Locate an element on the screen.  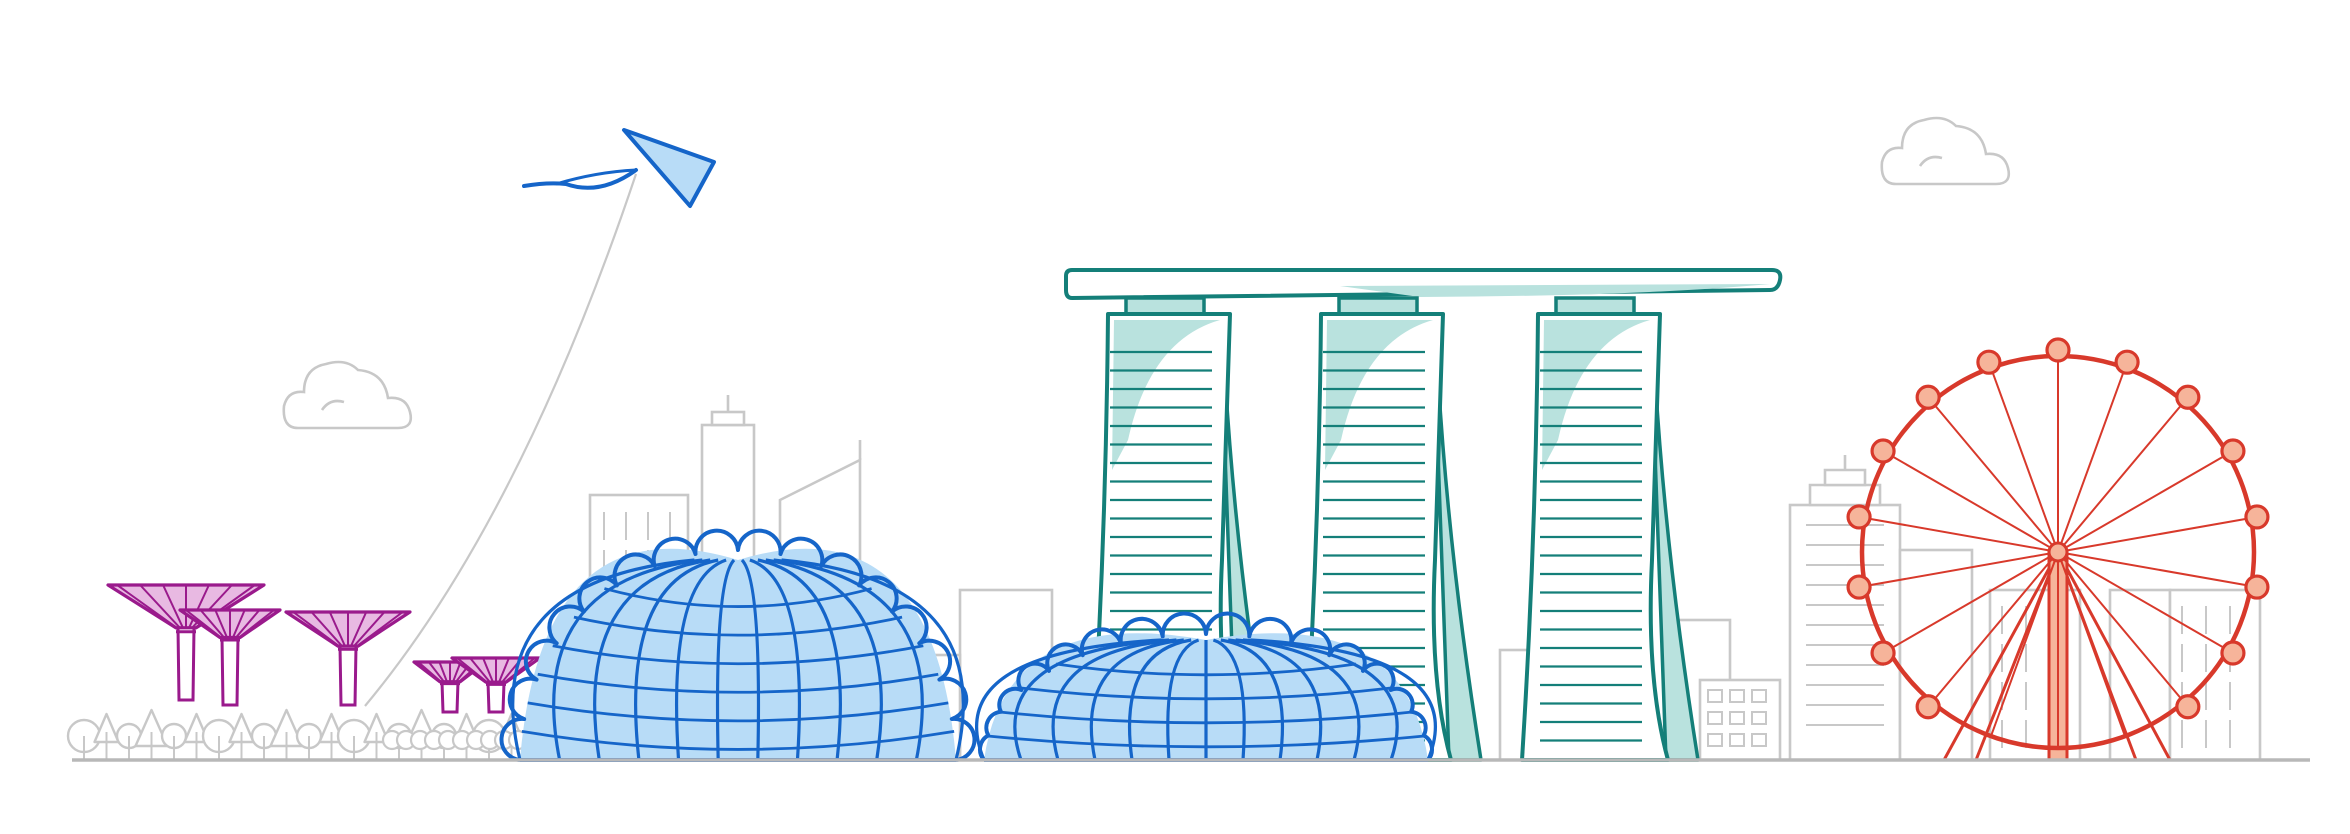
supertree-grove-icon is located at coordinates (304, 671).